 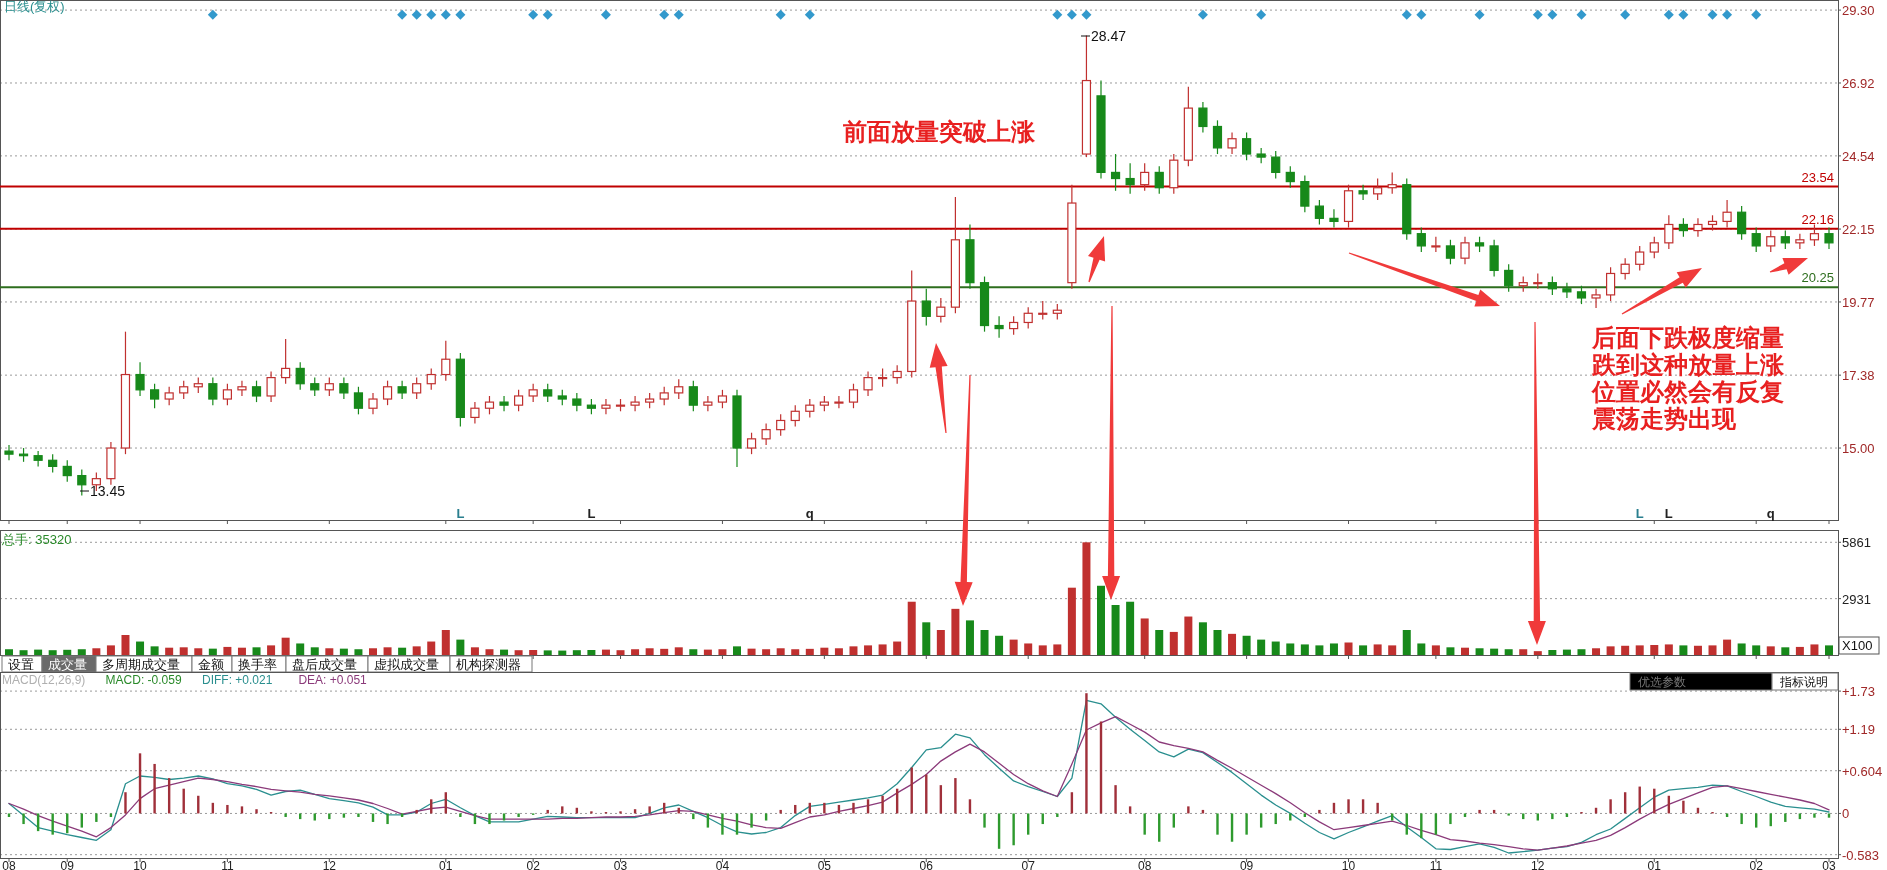 I want to click on text: 换手率, so click(x=257, y=664).